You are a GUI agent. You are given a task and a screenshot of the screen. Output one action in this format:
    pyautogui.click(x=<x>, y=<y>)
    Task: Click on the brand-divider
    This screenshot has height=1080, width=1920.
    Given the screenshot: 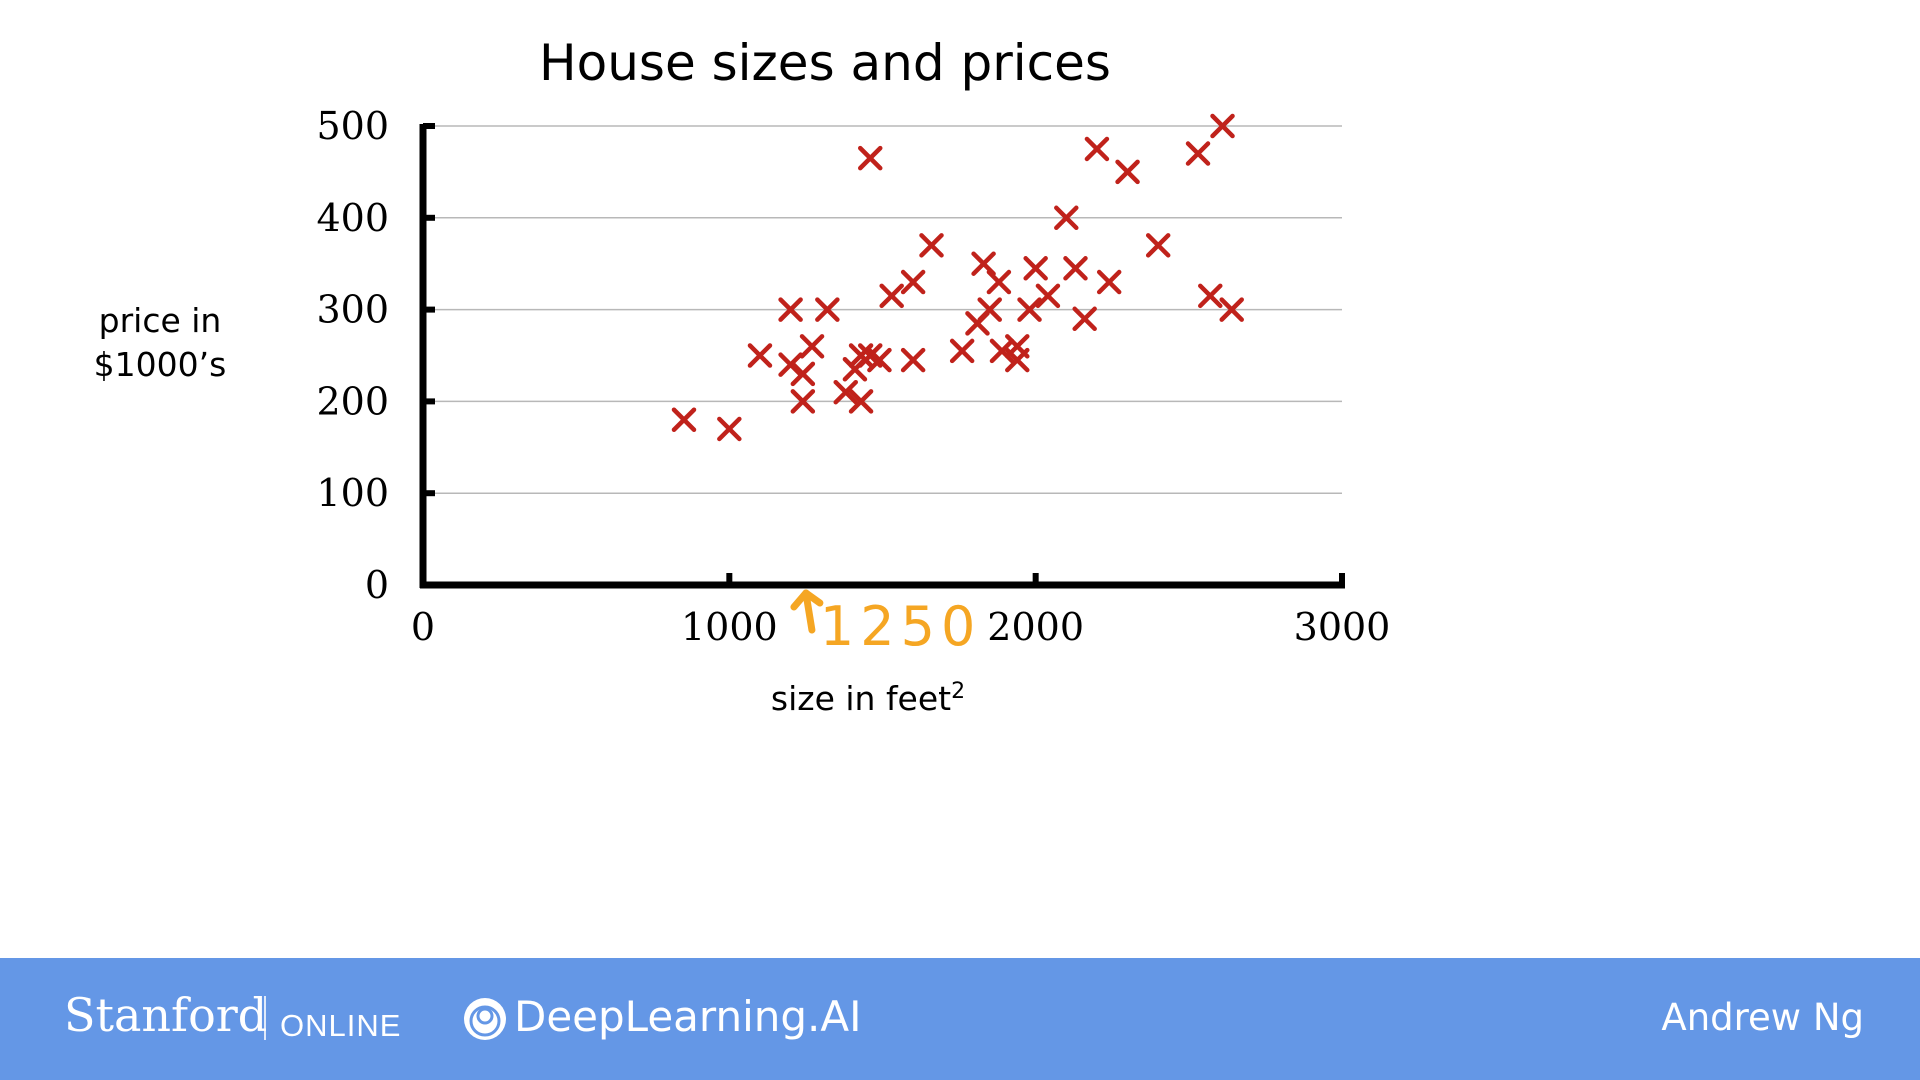 What is the action you would take?
    pyautogui.click(x=265, y=1018)
    